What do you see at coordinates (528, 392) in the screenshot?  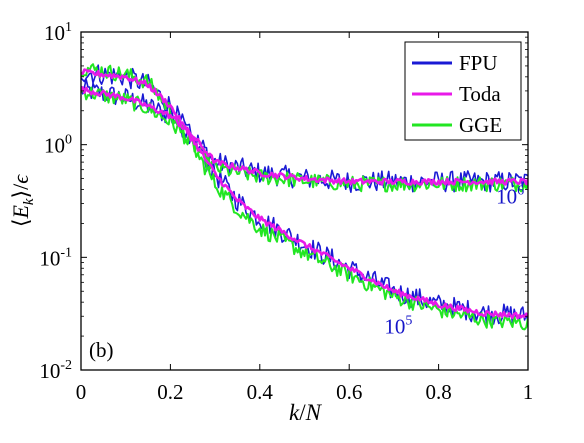 I see `x-tick-label: 1` at bounding box center [528, 392].